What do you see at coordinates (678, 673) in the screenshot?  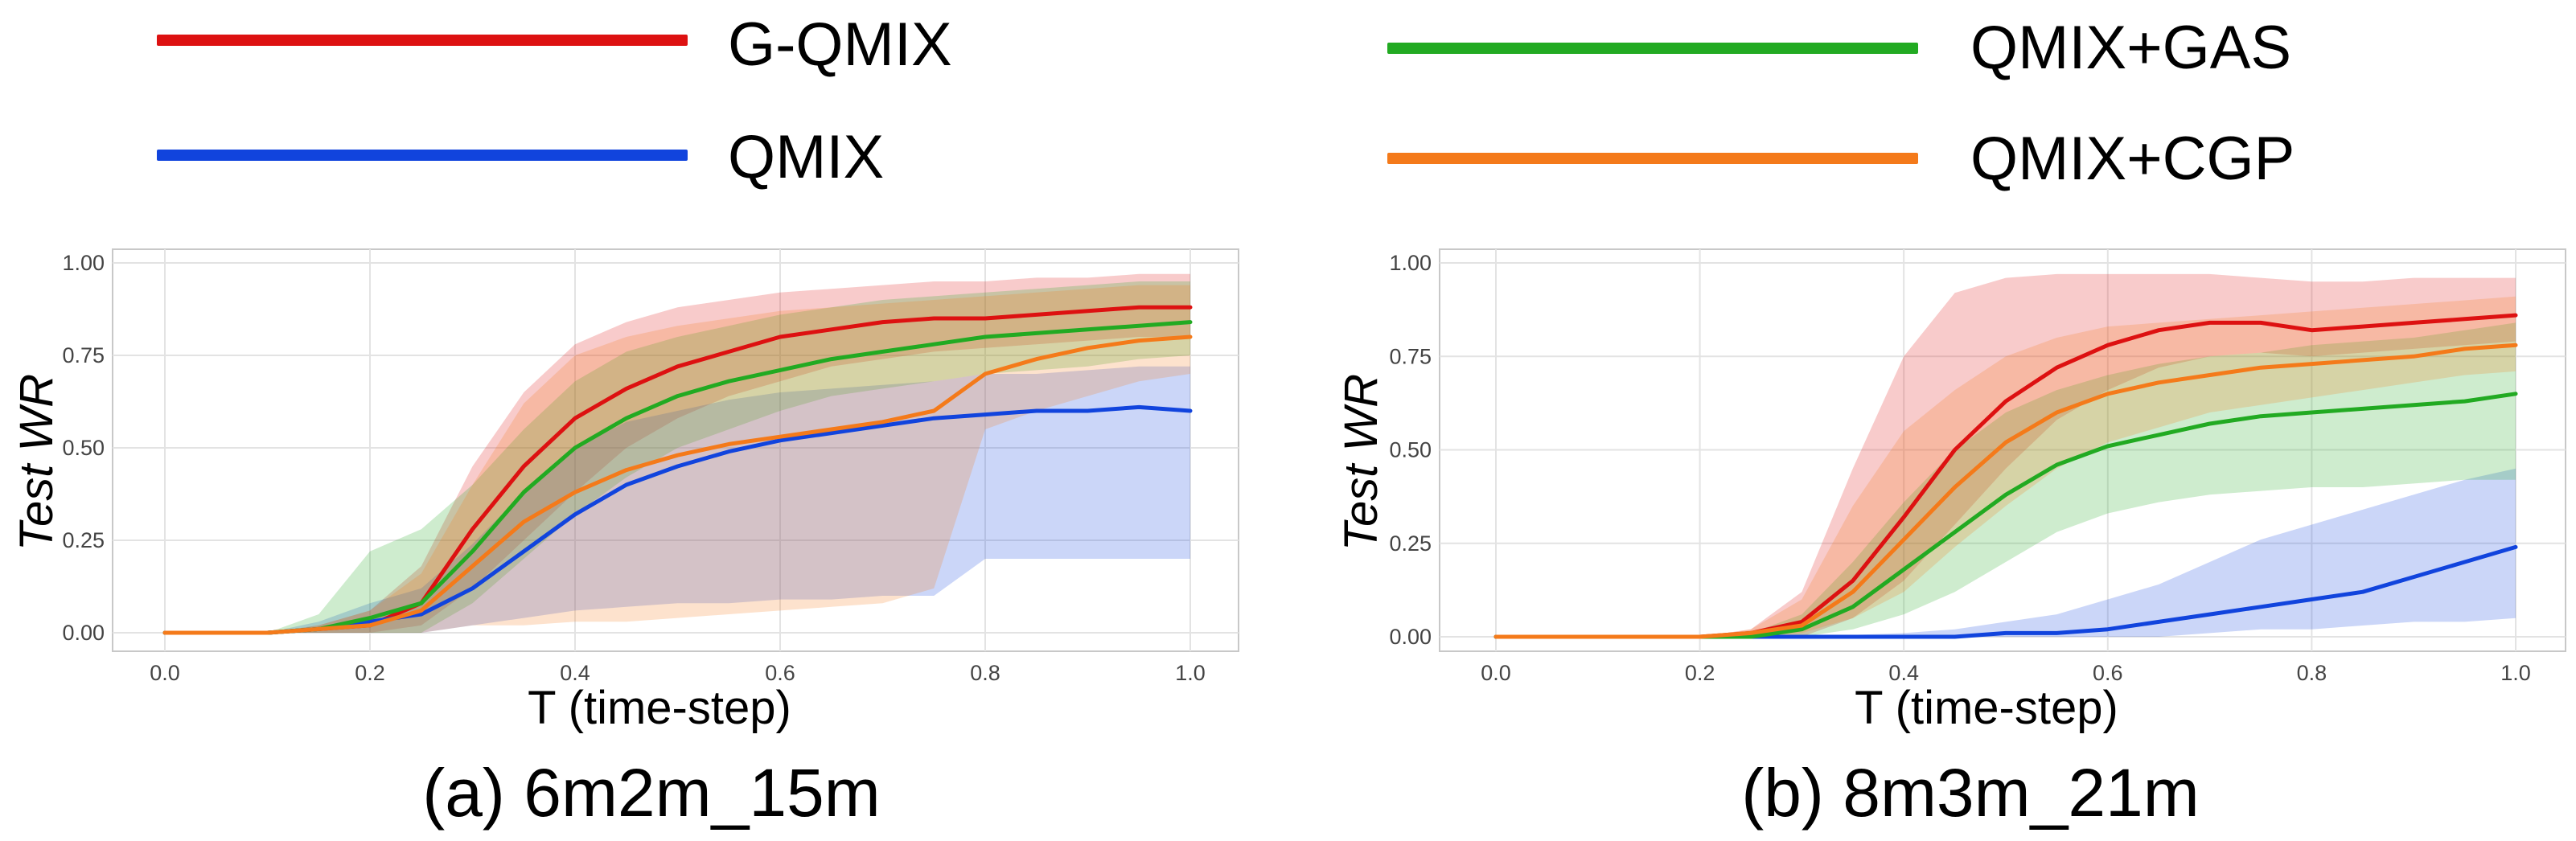 I see `x-ticks-a: 0.0 0.2 0.4 0.6 0.8 1.0` at bounding box center [678, 673].